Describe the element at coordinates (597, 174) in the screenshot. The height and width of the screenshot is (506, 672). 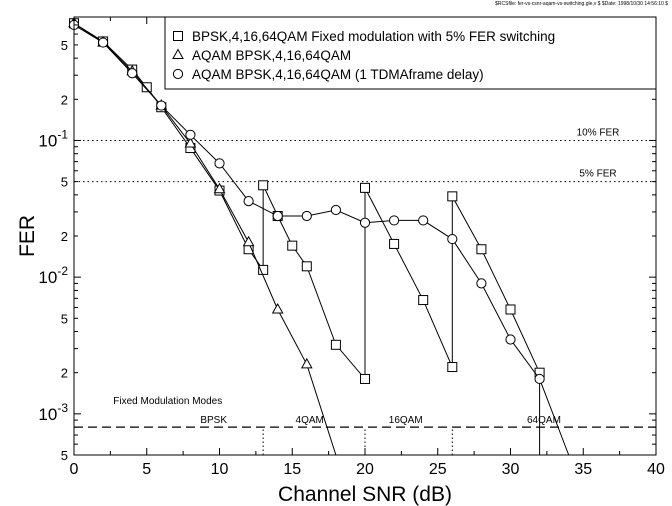
I see `reference-label-1: 5% FER` at that location.